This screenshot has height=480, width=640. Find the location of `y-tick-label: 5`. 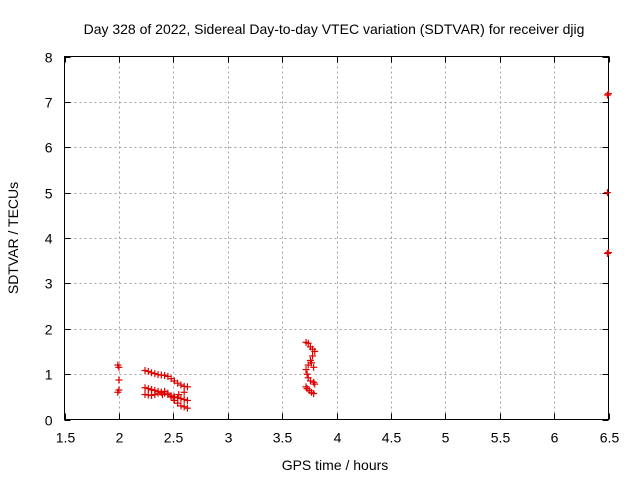

y-tick-label: 5 is located at coordinates (49, 194).